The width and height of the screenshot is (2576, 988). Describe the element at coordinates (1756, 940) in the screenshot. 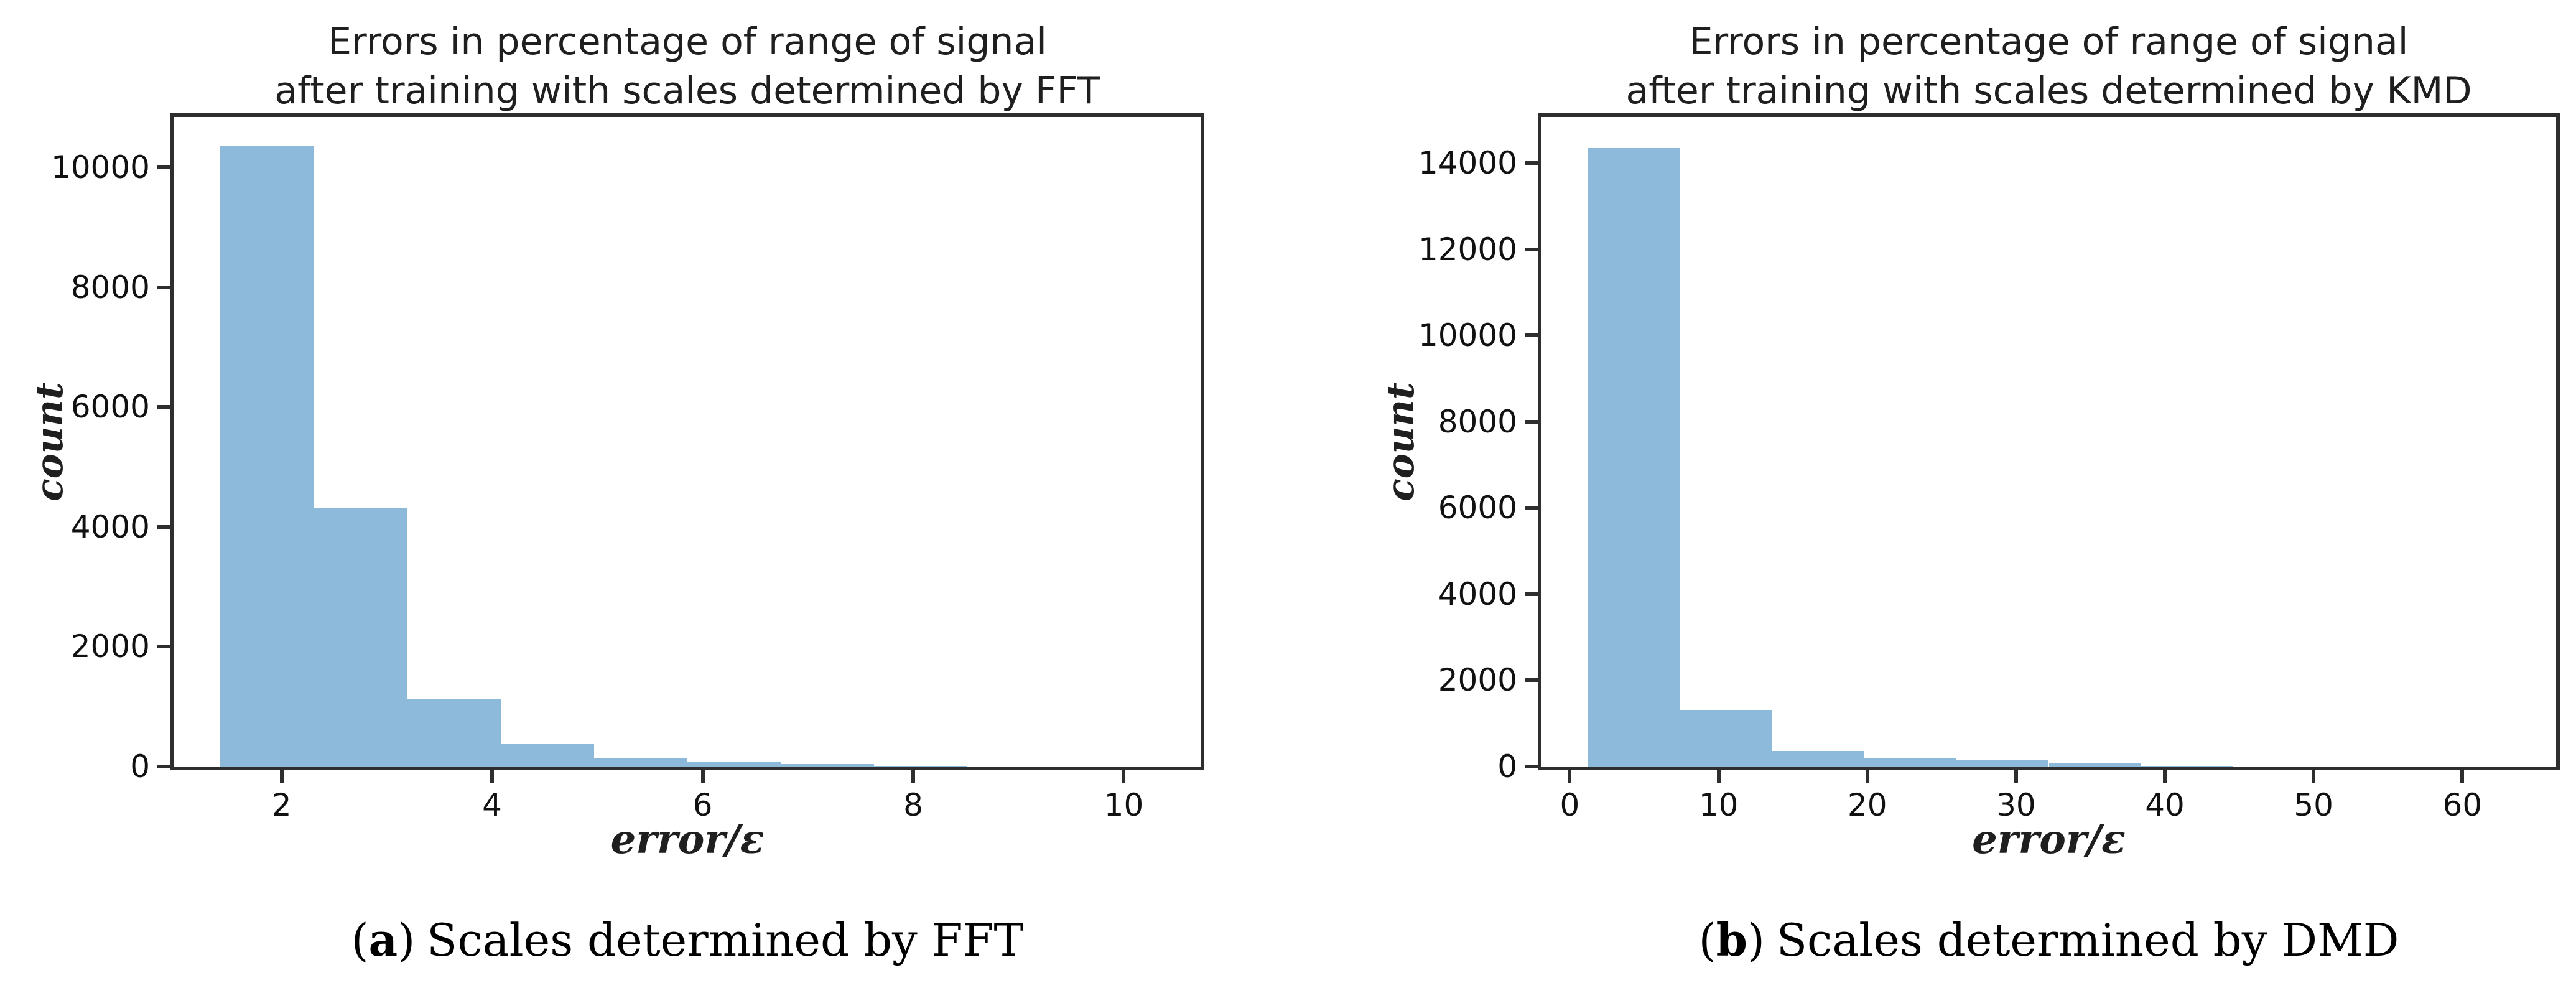

I see `caption-b-close-paren: )` at that location.